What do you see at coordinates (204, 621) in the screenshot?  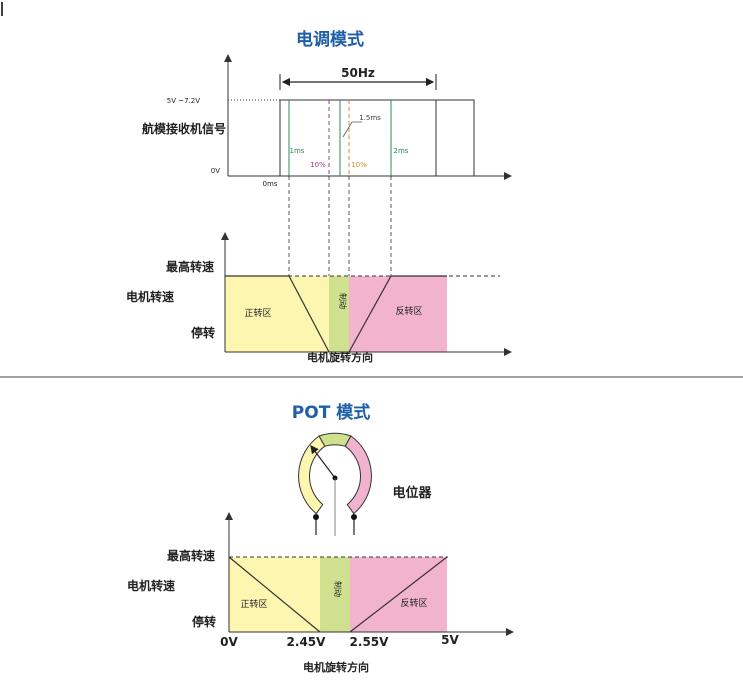 I see `speed2-stop-label: 停转` at bounding box center [204, 621].